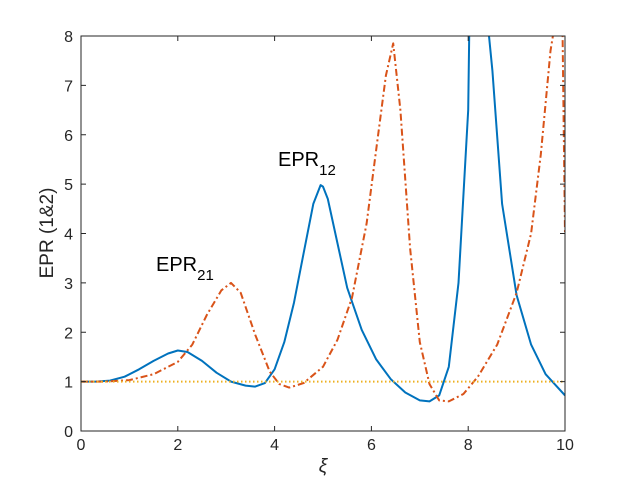 This screenshot has width=623, height=490. I want to click on x-tick-label-4: 4, so click(274, 445).